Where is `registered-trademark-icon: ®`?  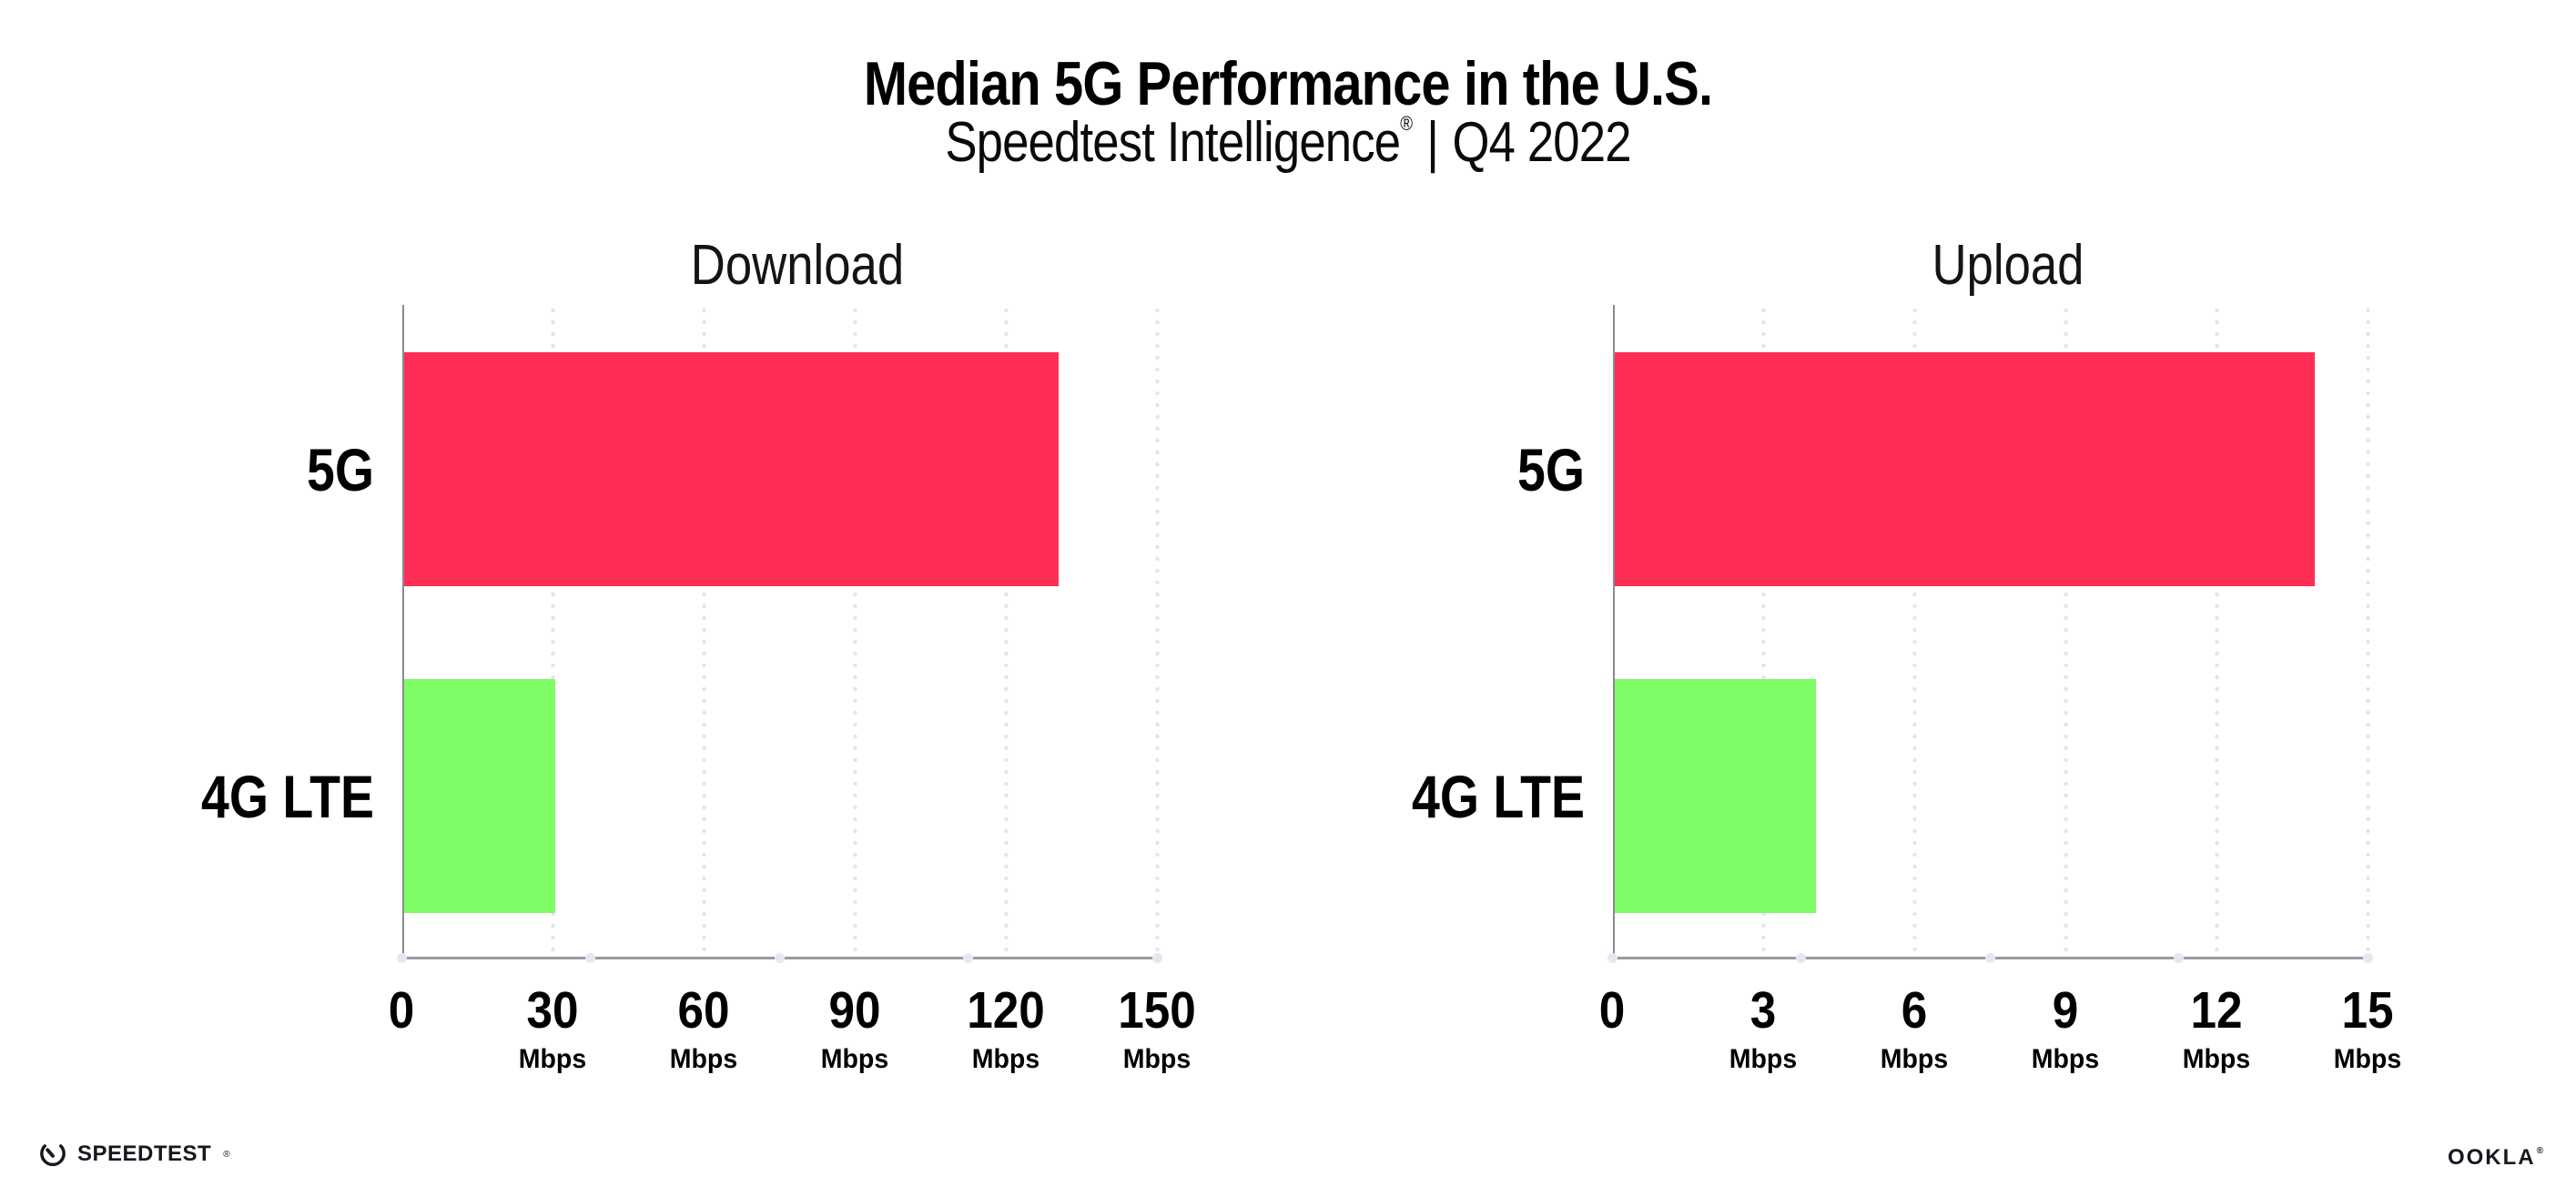 registered-trademark-icon: ® is located at coordinates (1406, 124).